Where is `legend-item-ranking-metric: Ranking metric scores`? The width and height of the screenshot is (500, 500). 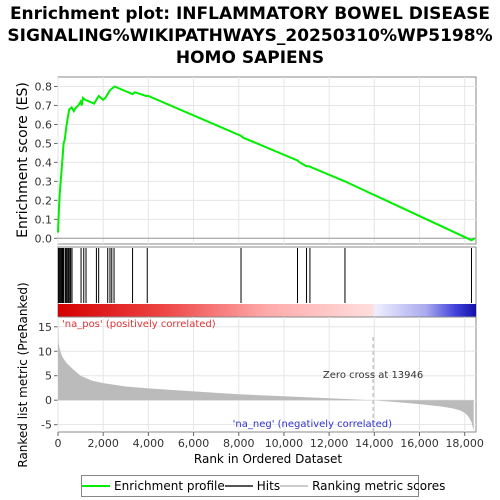
legend-item-ranking-metric: Ranking metric scores is located at coordinates (362, 486).